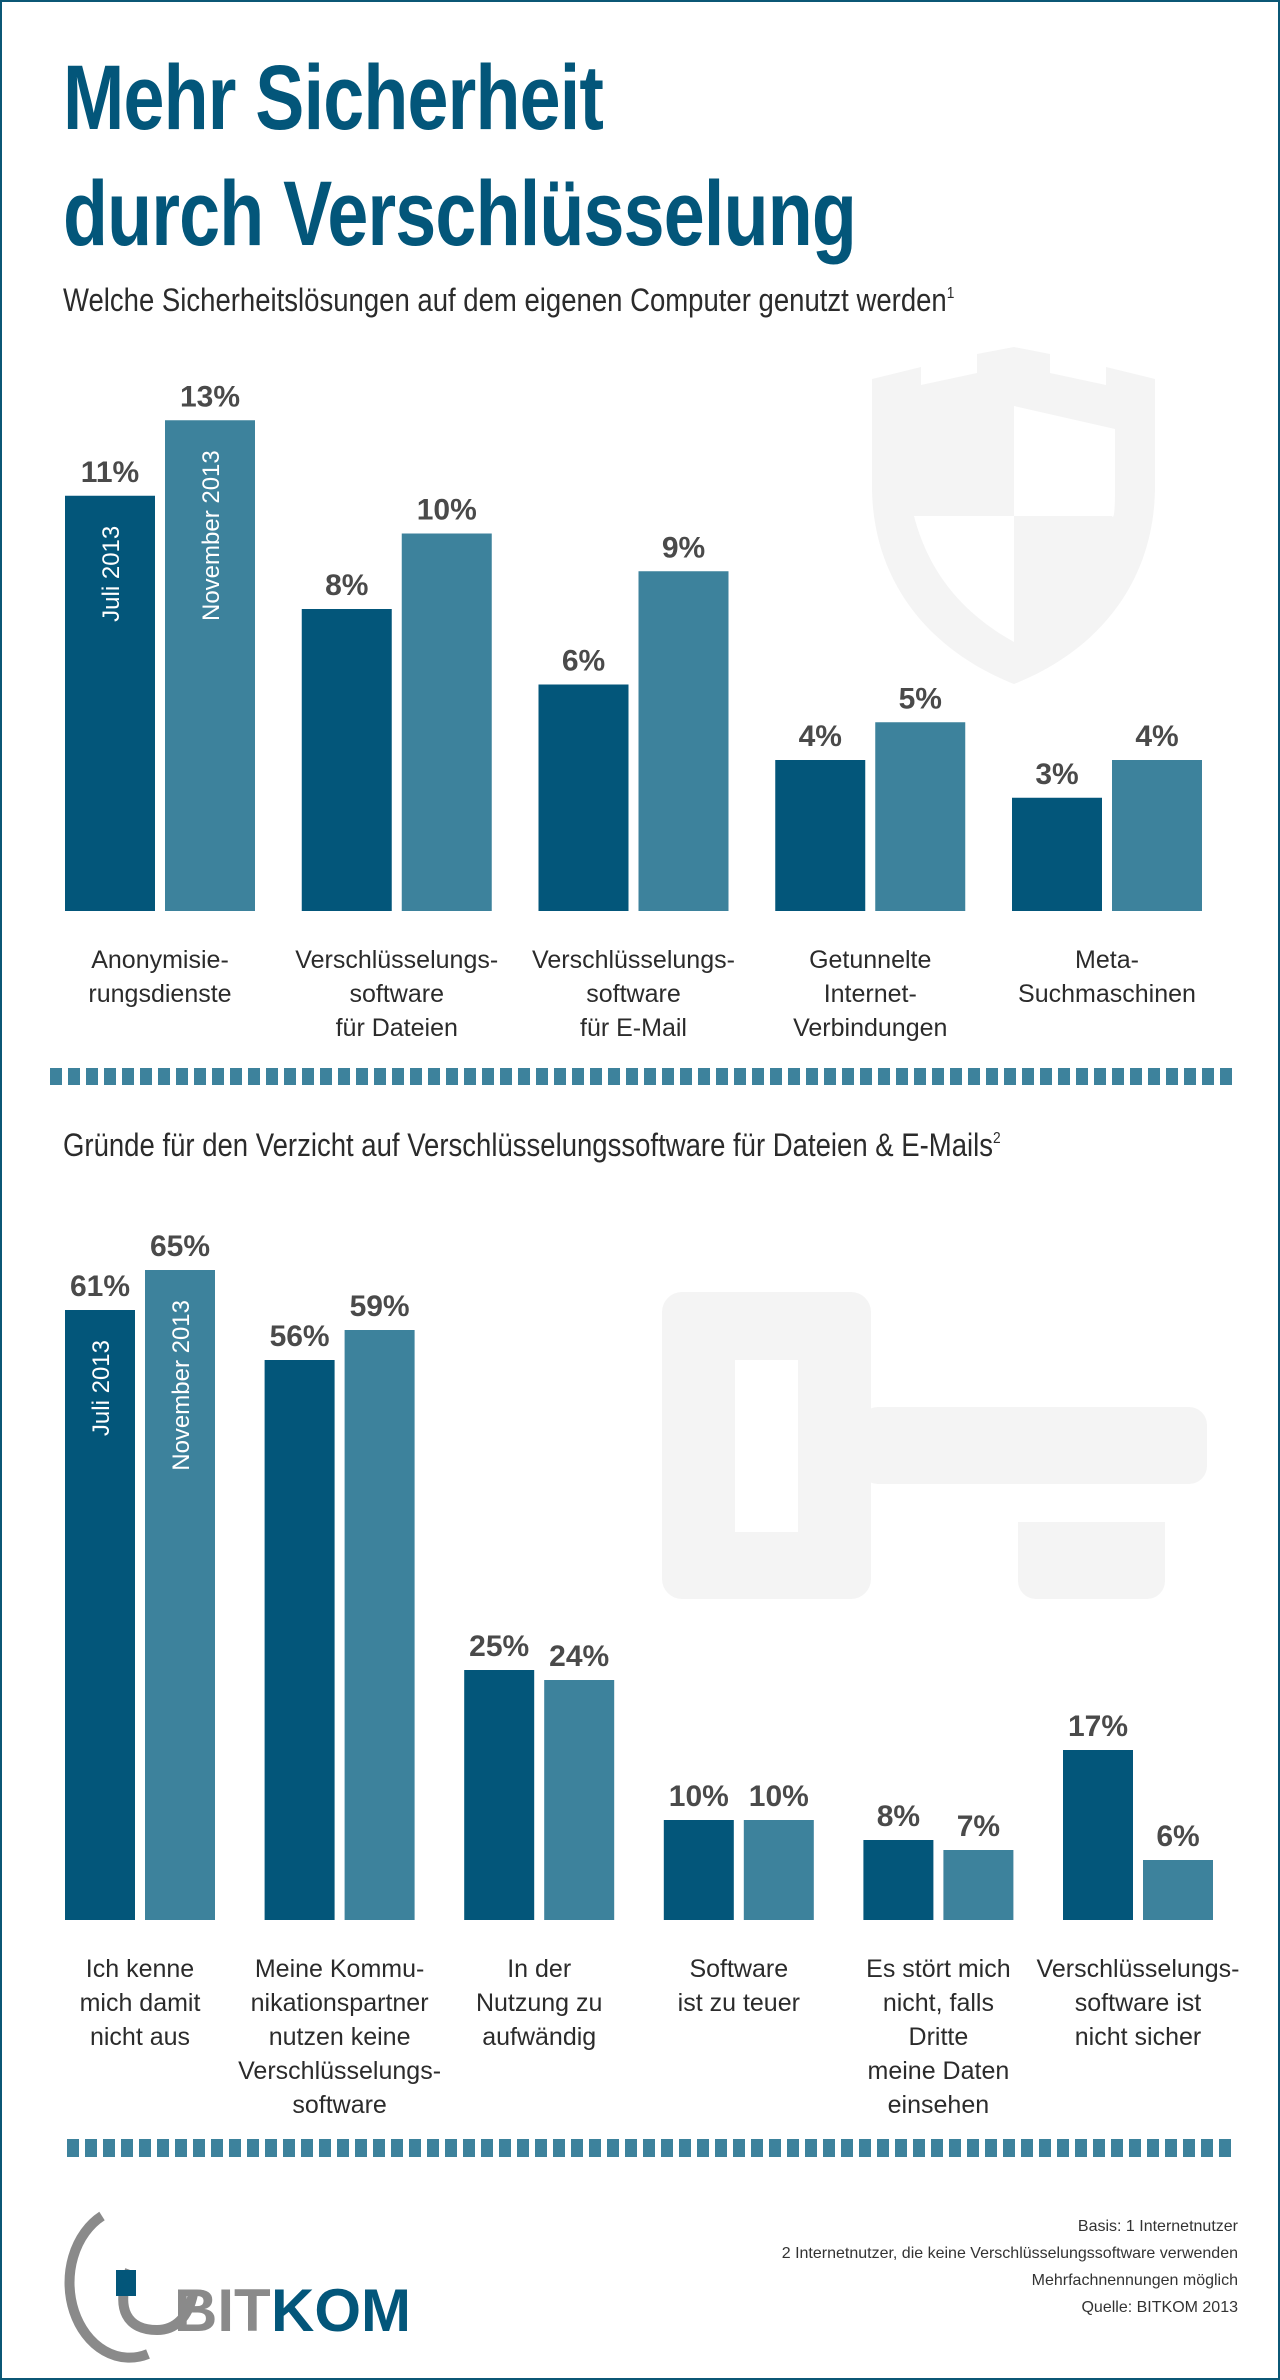  I want to click on category-label: nicht aus, so click(140, 2037).